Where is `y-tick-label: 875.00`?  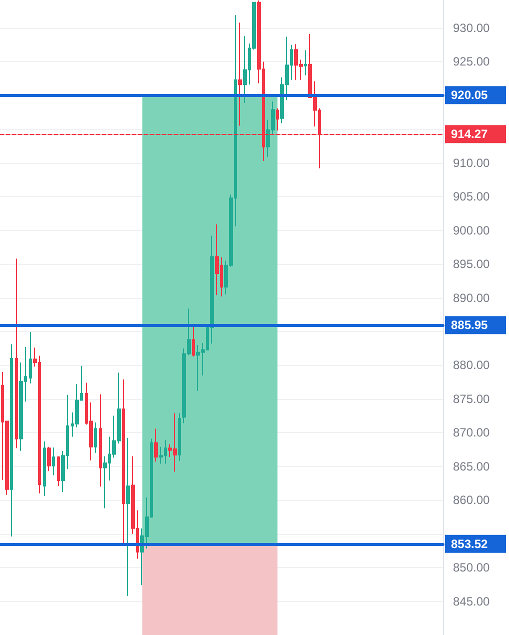 y-tick-label: 875.00 is located at coordinates (471, 399).